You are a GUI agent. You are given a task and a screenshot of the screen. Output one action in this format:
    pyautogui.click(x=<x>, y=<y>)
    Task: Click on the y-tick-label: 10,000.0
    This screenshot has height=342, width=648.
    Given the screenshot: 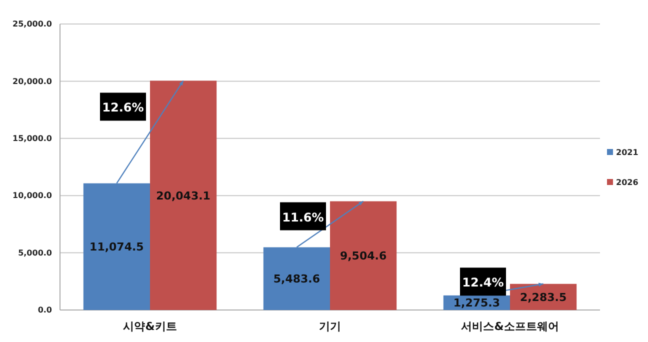 What is the action you would take?
    pyautogui.click(x=32, y=195)
    